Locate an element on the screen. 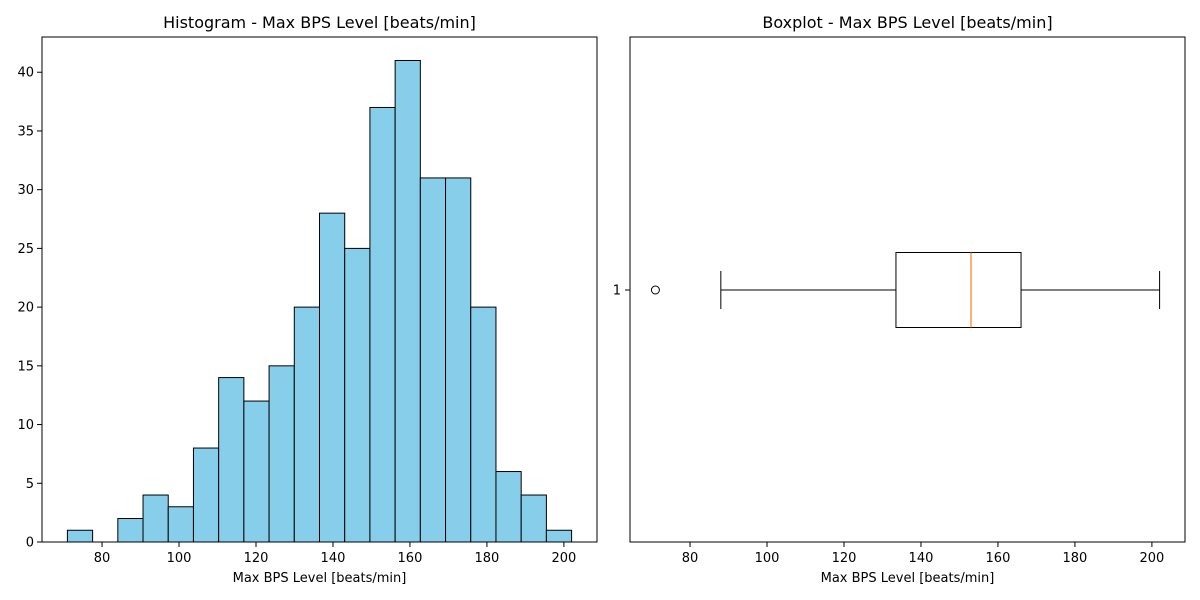  histogram-x-tick-label: 80 is located at coordinates (102, 558).